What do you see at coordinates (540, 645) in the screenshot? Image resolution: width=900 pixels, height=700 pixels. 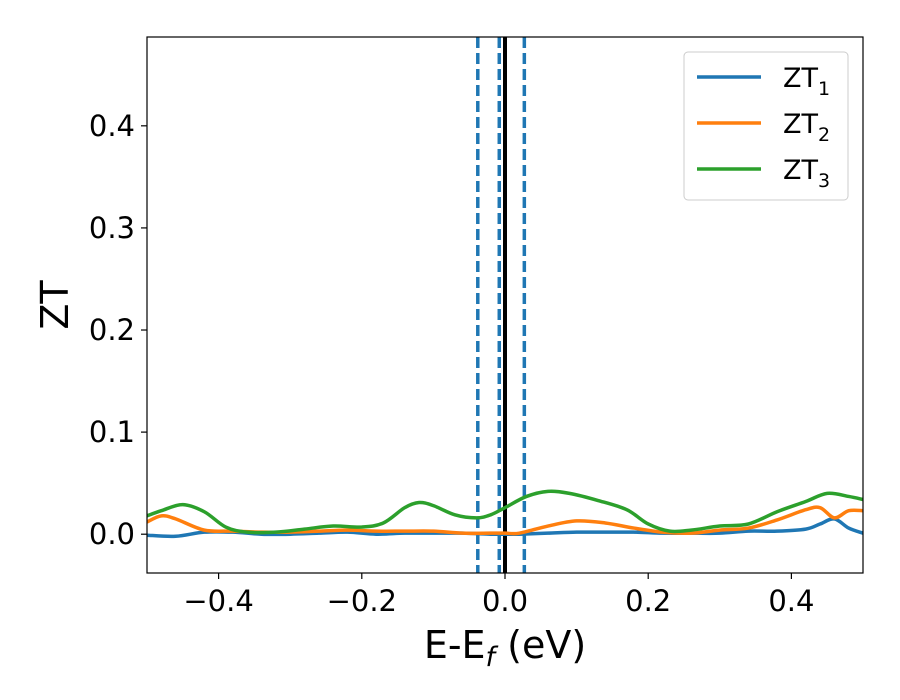 I see `x-axis-label-unit: (eV)` at bounding box center [540, 645].